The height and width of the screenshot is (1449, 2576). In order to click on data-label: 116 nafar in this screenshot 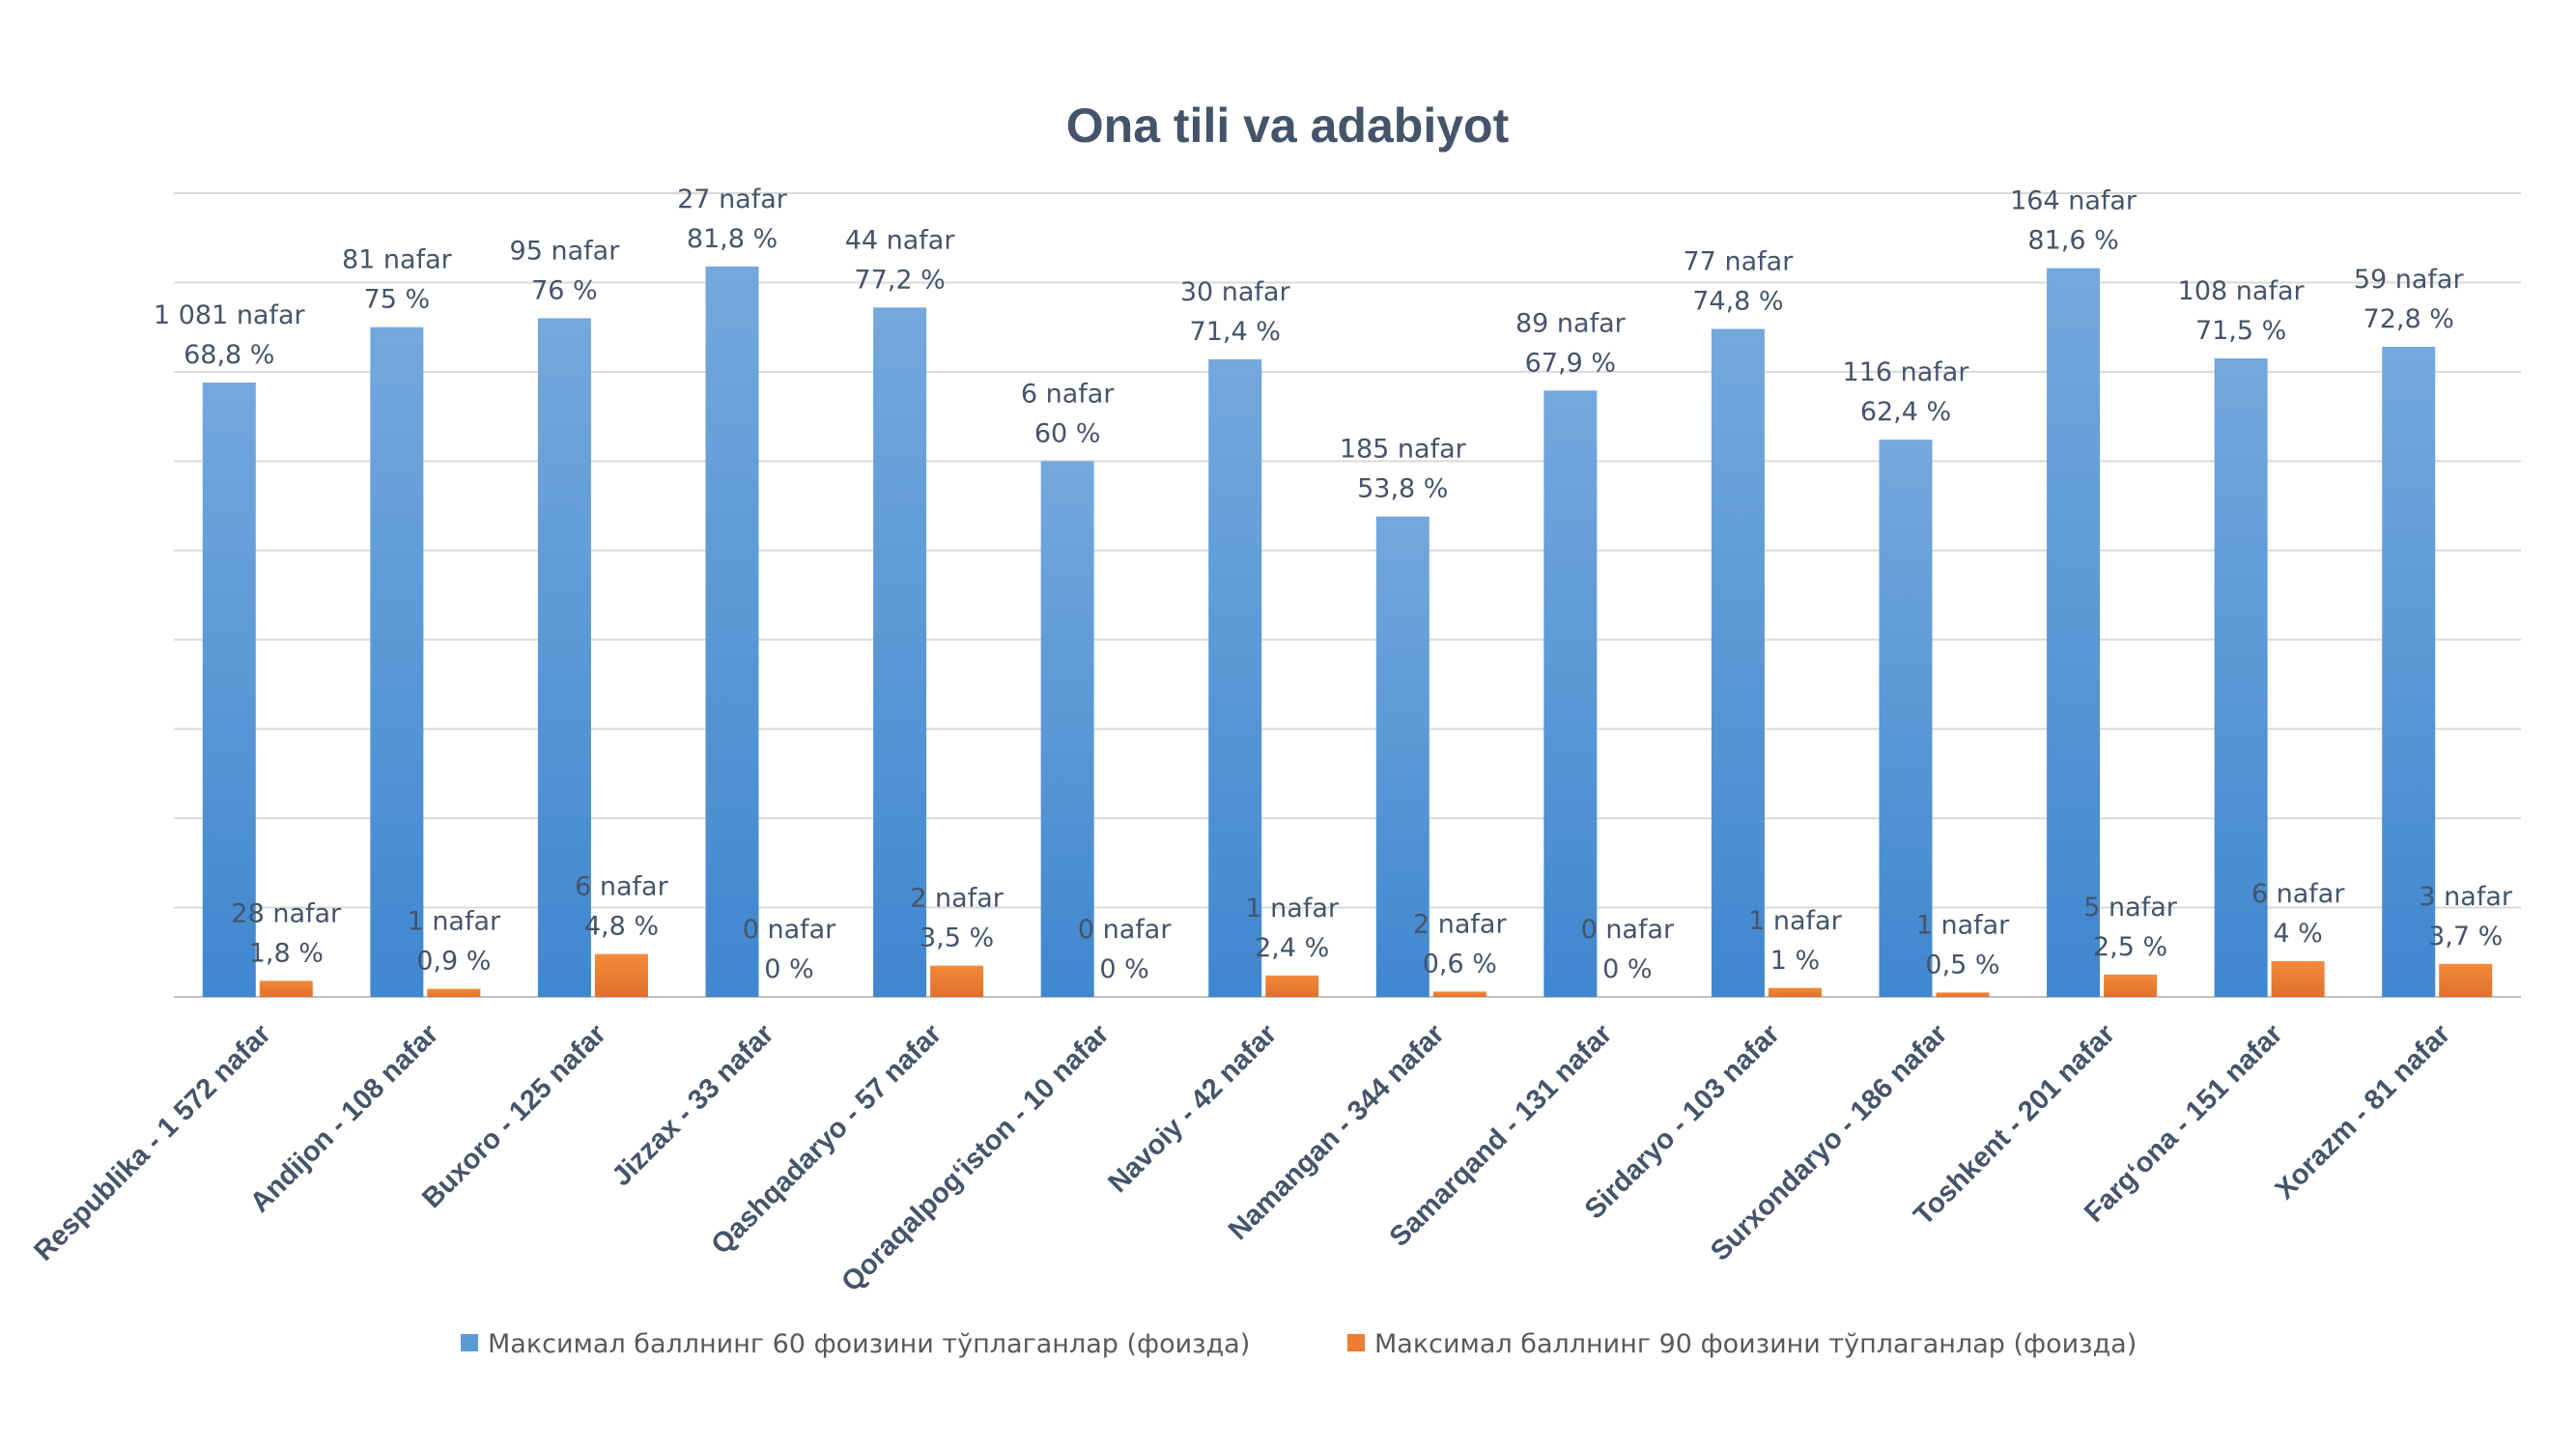, I will do `click(1906, 372)`.